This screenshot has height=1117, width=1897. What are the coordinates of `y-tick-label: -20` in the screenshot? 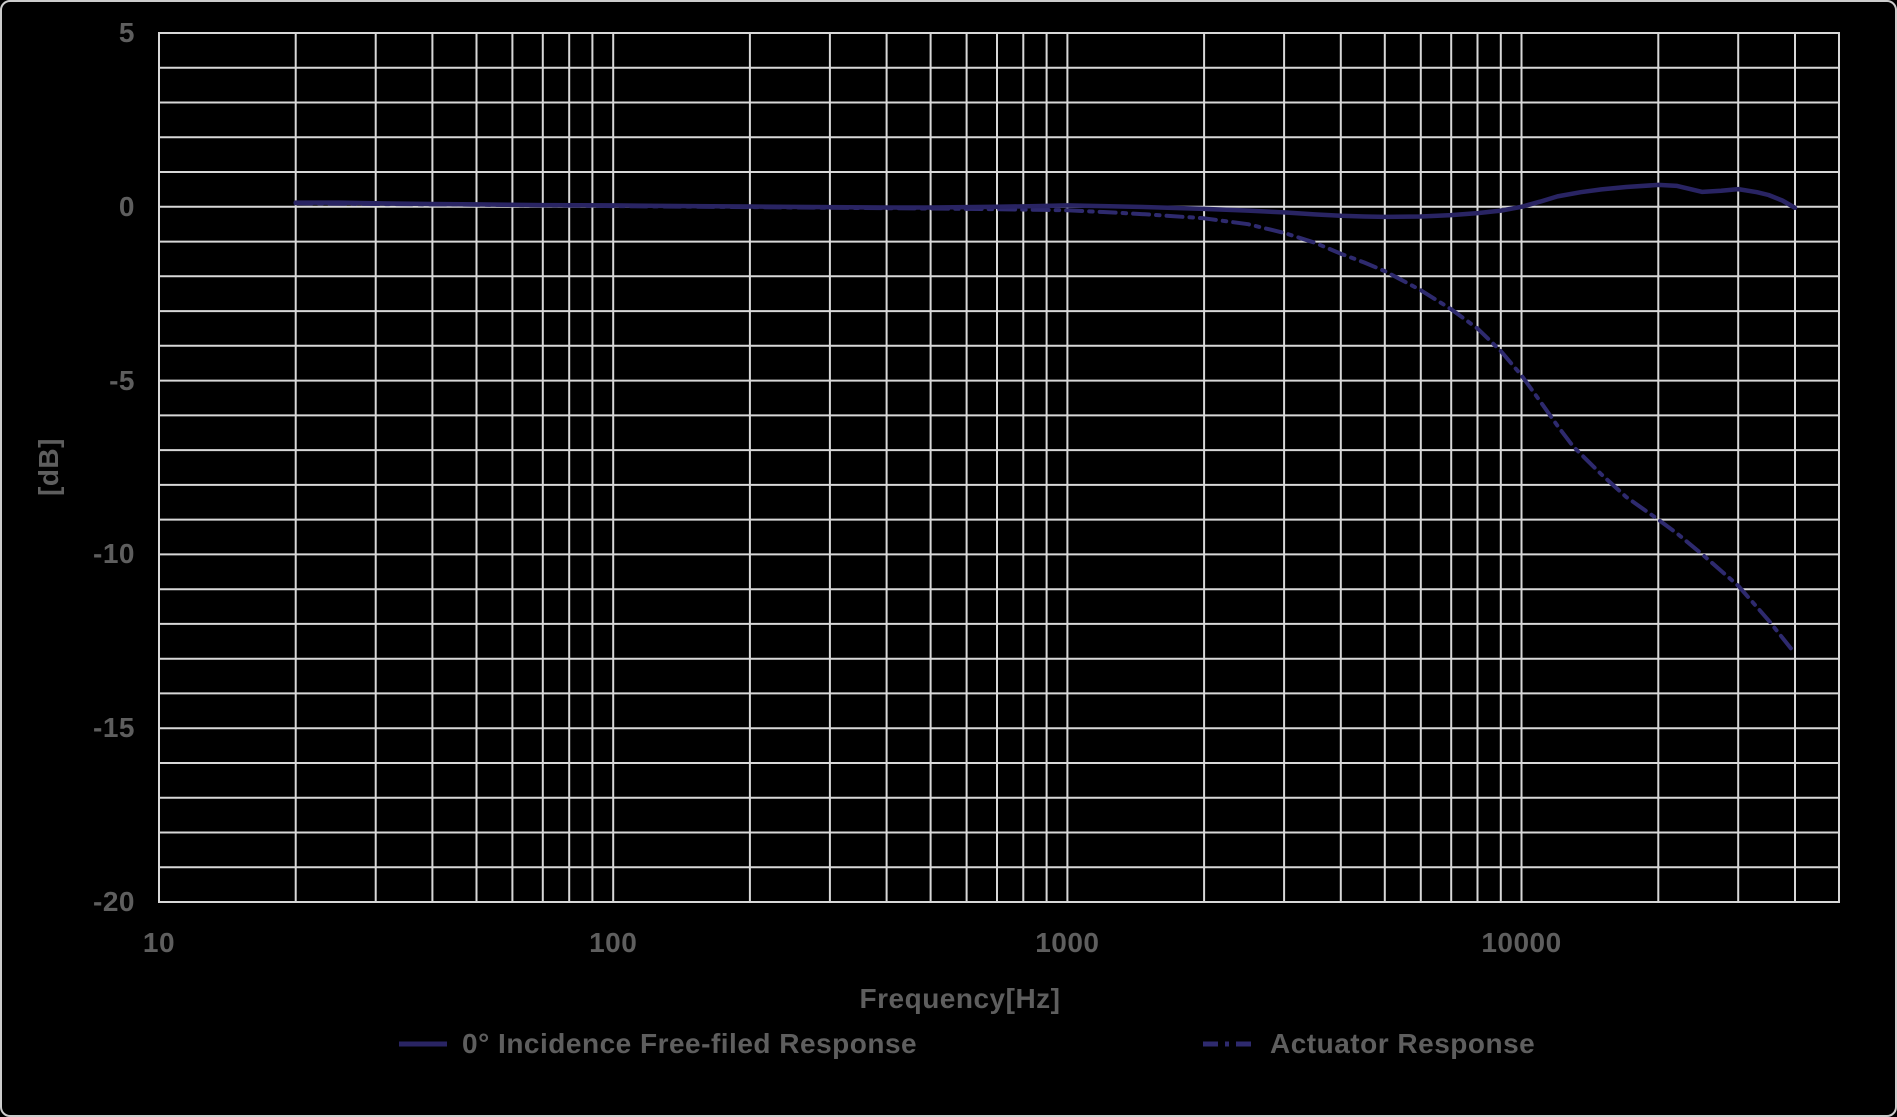 It's located at (114, 901).